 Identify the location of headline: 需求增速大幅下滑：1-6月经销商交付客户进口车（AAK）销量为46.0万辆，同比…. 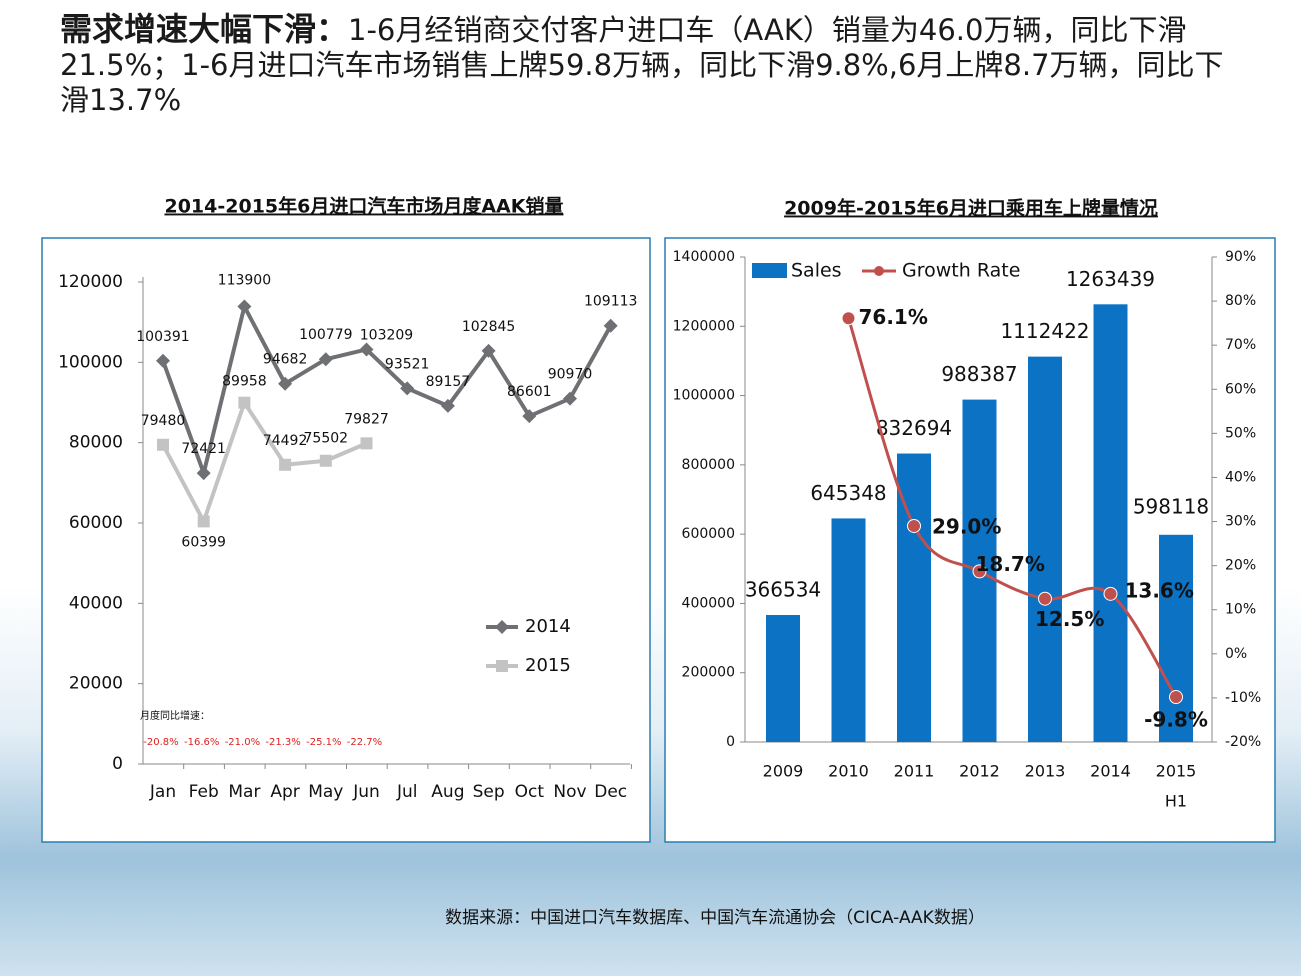
(645, 65).